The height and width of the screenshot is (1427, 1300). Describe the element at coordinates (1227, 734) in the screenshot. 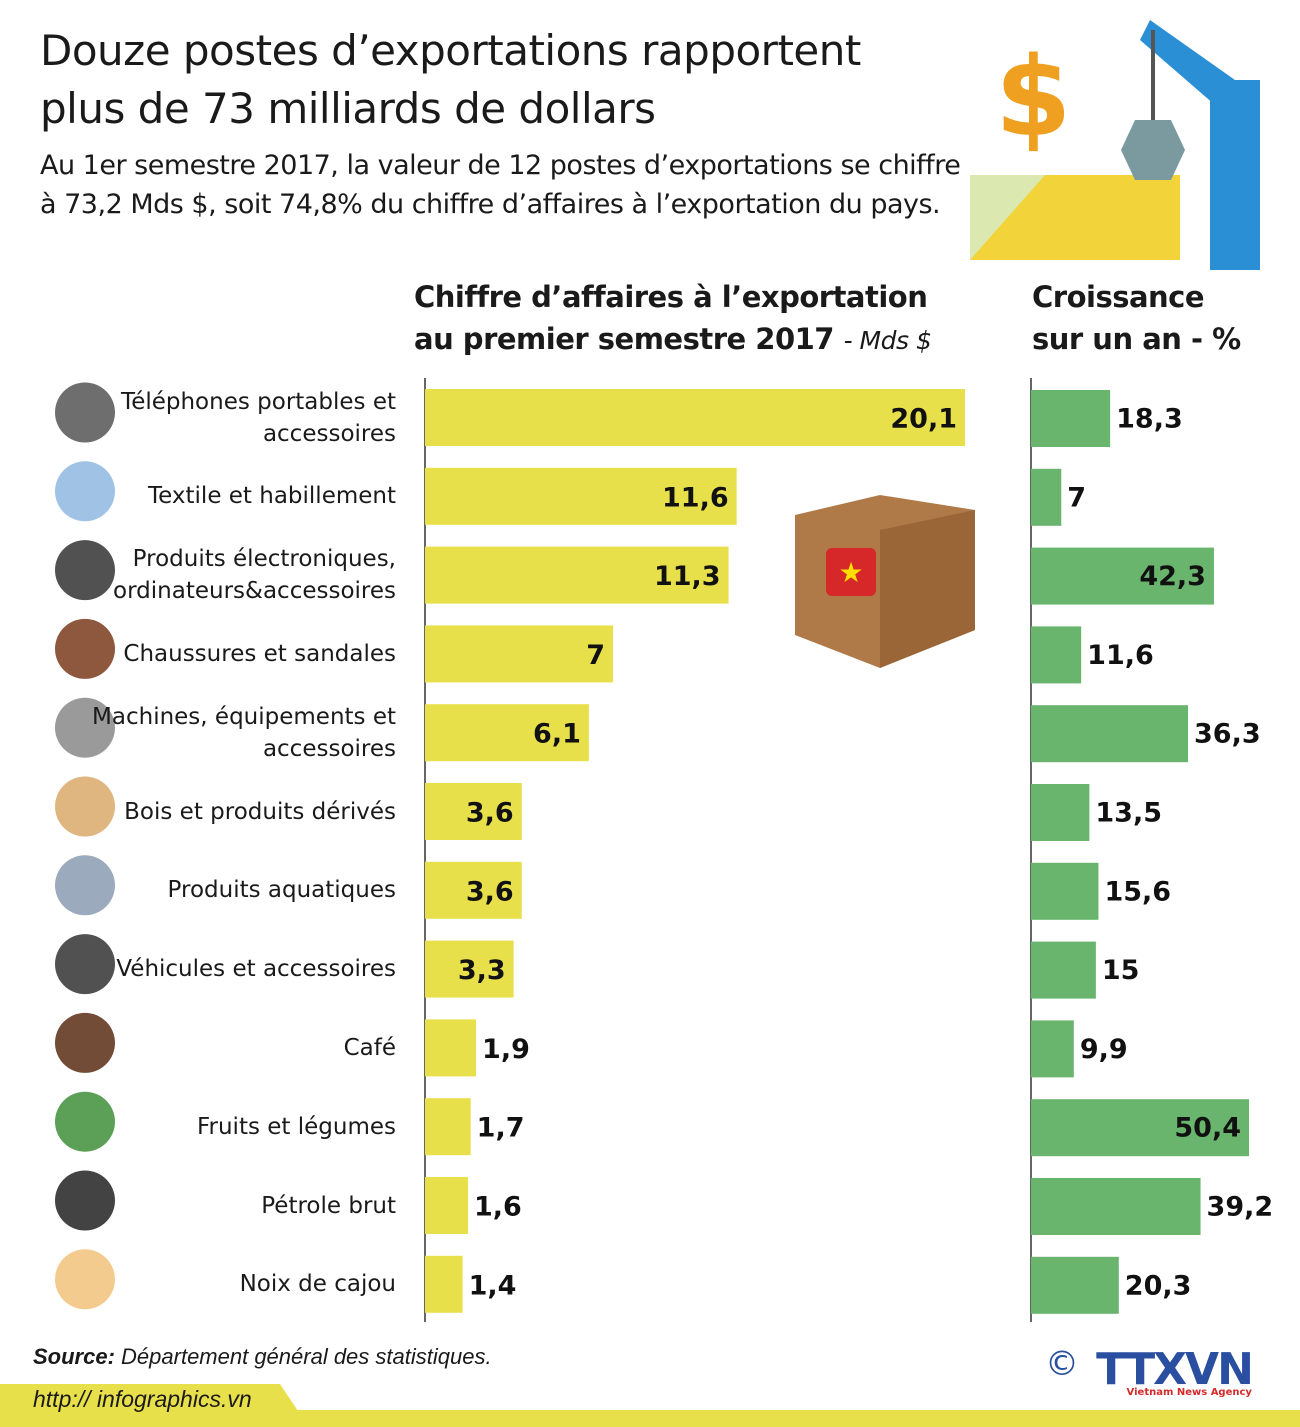

I see `growth-label: 36,3` at that location.